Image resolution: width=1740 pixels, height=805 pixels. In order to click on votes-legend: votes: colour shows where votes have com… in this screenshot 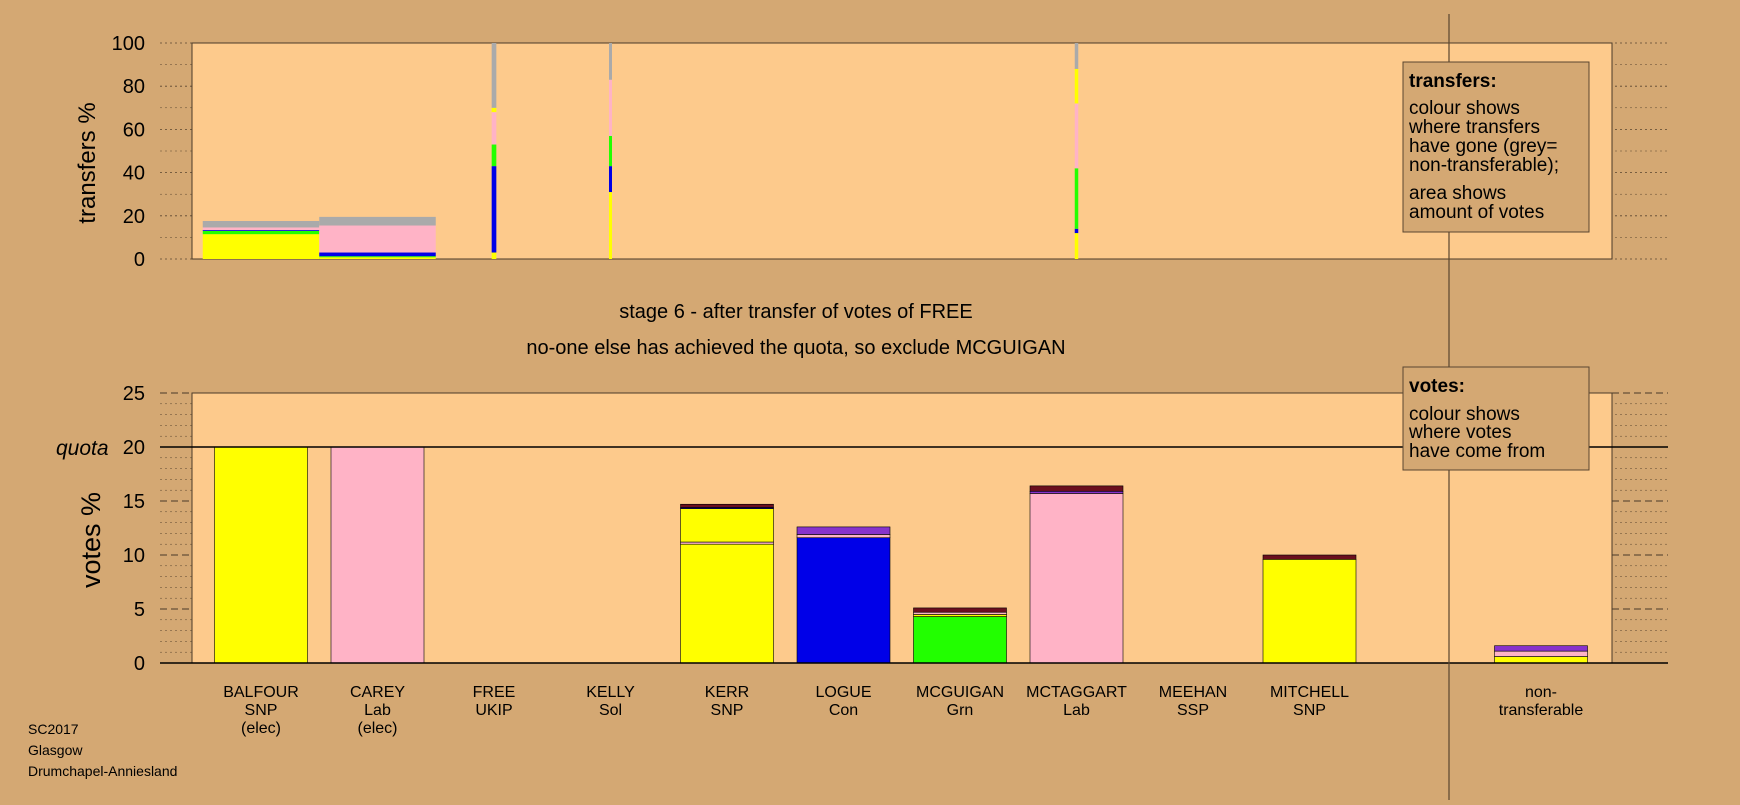, I will do `click(1496, 418)`.